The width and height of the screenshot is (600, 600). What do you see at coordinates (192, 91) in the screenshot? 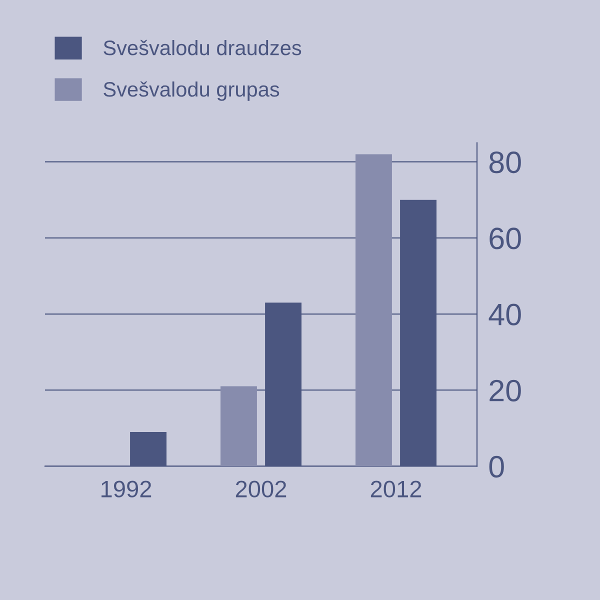
I see `legend-label: Svešvalodu grupas` at bounding box center [192, 91].